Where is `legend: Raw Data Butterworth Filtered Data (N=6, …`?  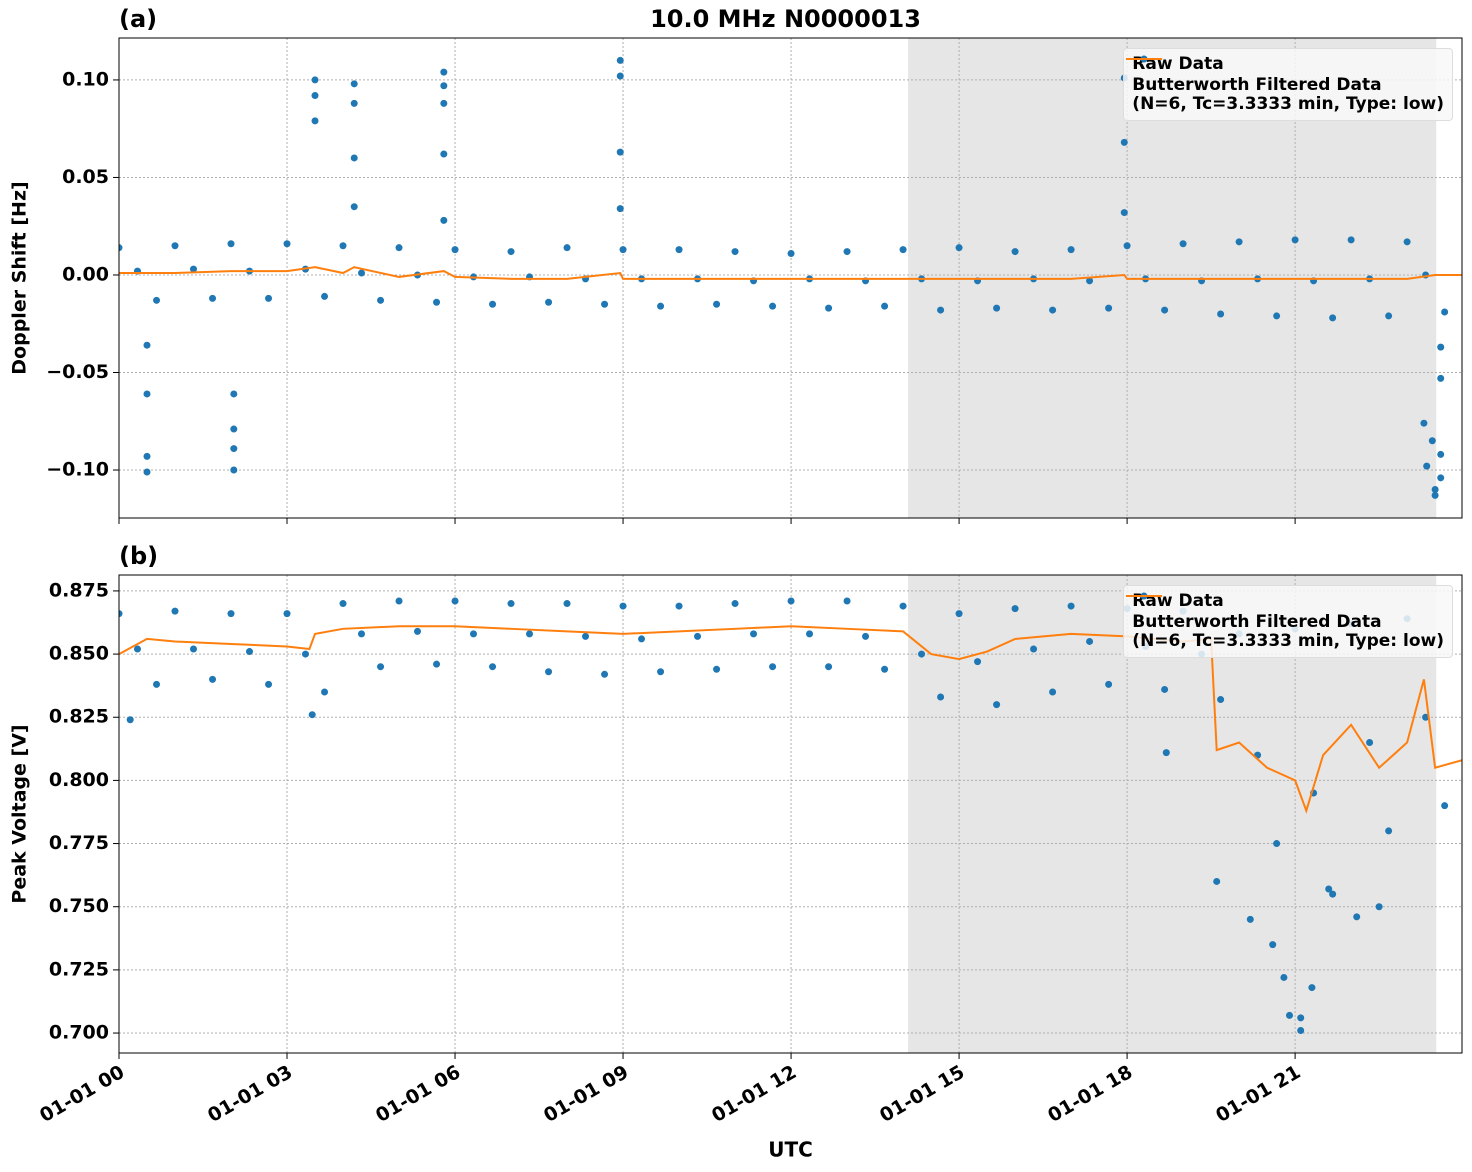 legend: Raw Data Butterworth Filtered Data (N=6, … is located at coordinates (1288, 84).